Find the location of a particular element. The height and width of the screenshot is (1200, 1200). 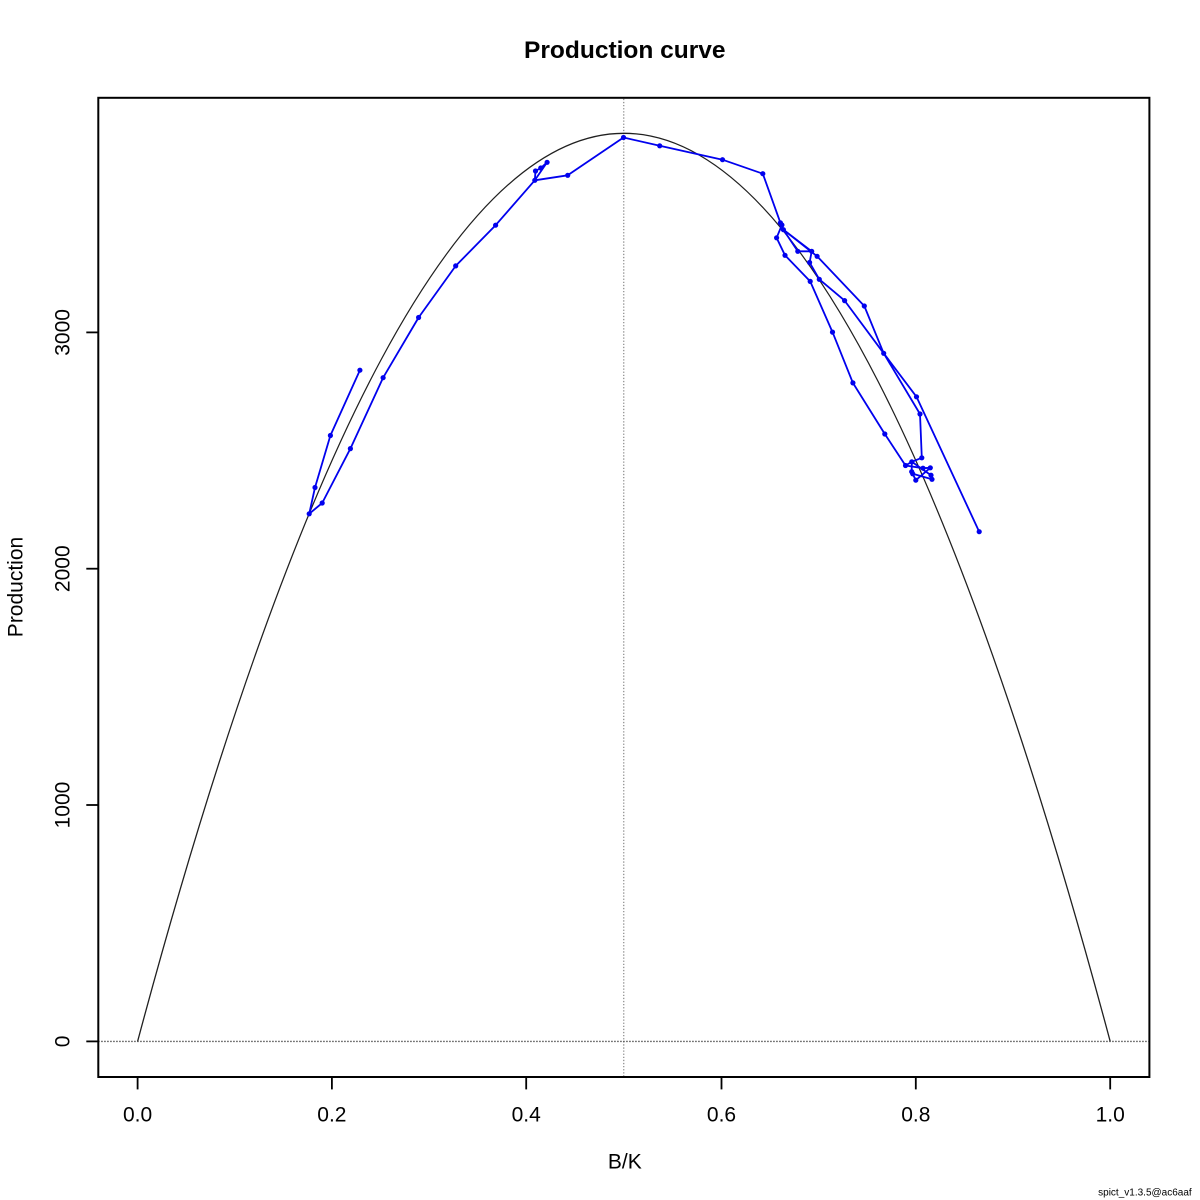

svg-text: 2000 is located at coordinates (62, 568).